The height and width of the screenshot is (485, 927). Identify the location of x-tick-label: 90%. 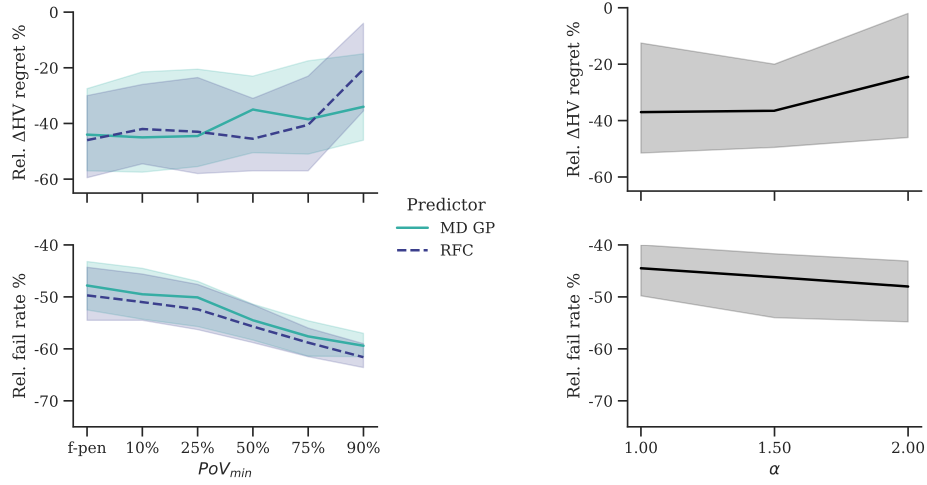
(363, 448).